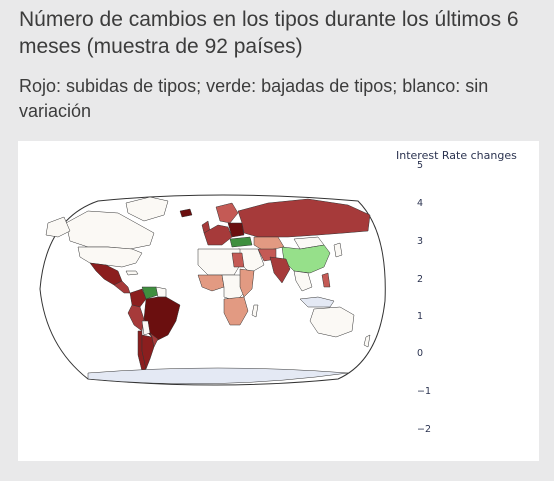  What do you see at coordinates (122, 287) in the screenshot?
I see `country-central-america` at bounding box center [122, 287].